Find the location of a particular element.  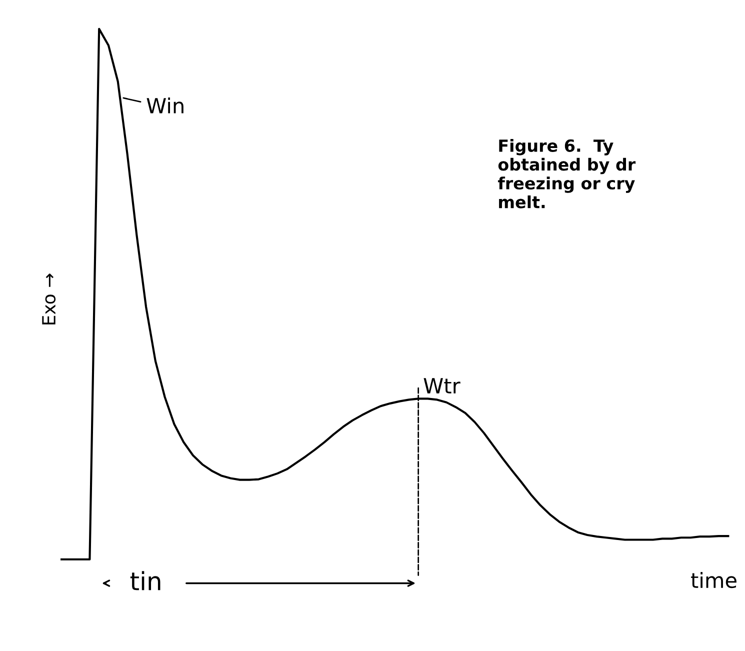

annotation: Figure 6. Ty obtained by dr freezing or cry melt. is located at coordinates (567, 173).